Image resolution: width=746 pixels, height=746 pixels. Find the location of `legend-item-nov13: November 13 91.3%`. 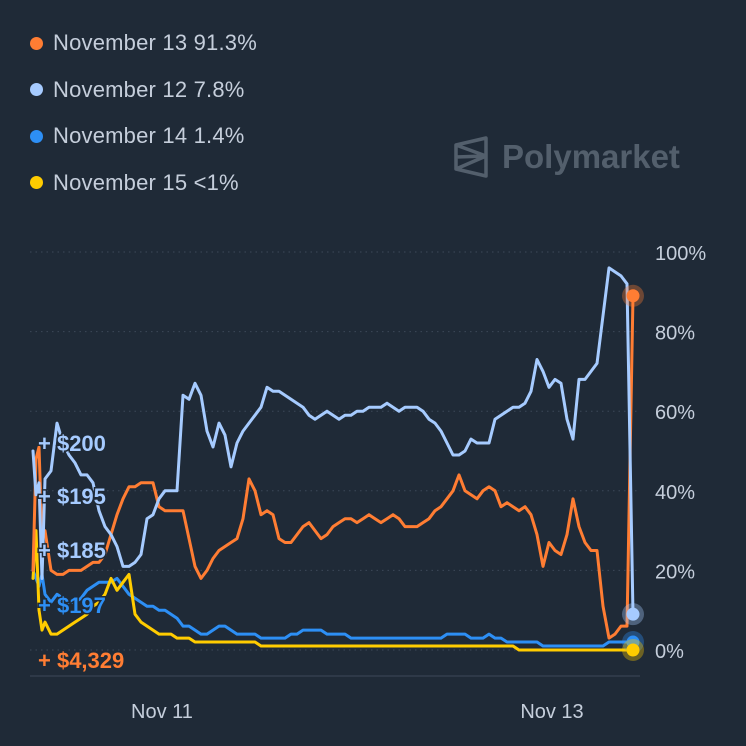

legend-item-nov13: November 13 91.3% is located at coordinates (143, 43).